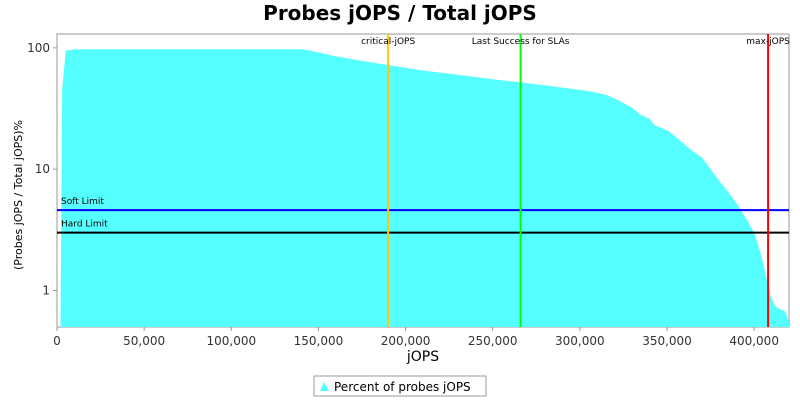 This screenshot has width=800, height=400. What do you see at coordinates (42, 169) in the screenshot?
I see `y-tick-label: 10` at bounding box center [42, 169].